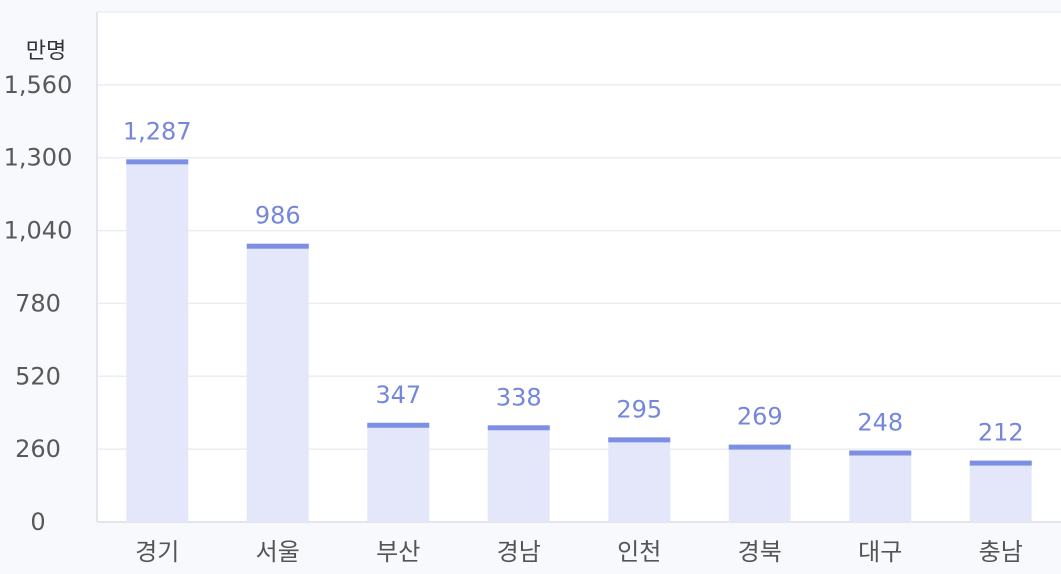  Describe the element at coordinates (639, 480) in the screenshot. I see `bar-인천` at that location.